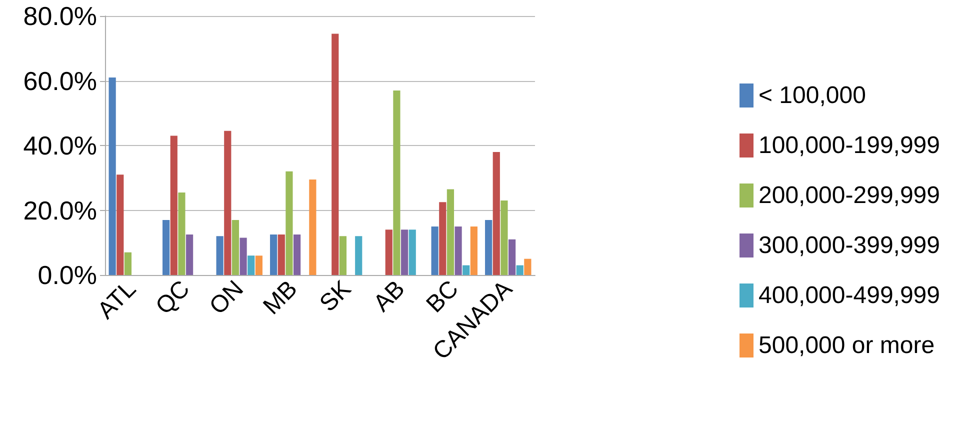  Describe the element at coordinates (280, 297) in the screenshot. I see `x-tick-label: MB` at that location.